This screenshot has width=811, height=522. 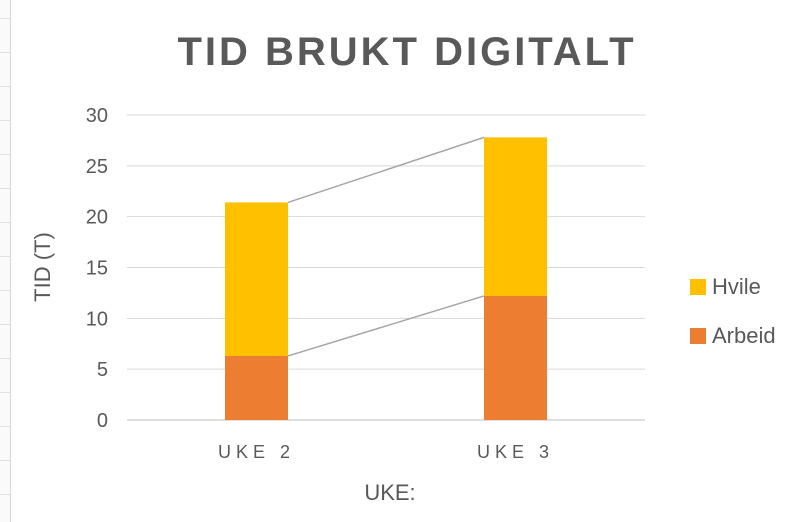 I want to click on legend-label-arbeid: Arbeid, so click(x=744, y=335).